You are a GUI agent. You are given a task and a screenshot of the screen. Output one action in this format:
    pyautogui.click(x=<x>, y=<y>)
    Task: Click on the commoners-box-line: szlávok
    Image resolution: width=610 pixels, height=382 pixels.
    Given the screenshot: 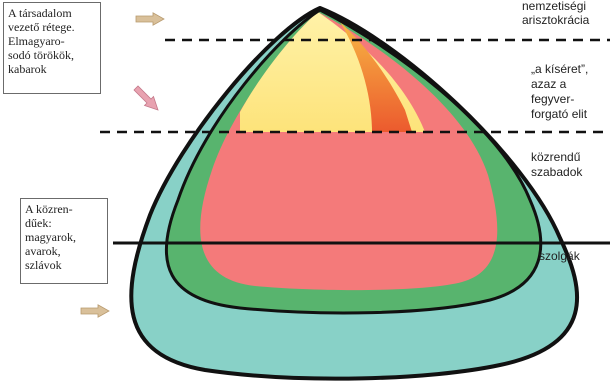 What is the action you would take?
    pyautogui.click(x=43, y=265)
    